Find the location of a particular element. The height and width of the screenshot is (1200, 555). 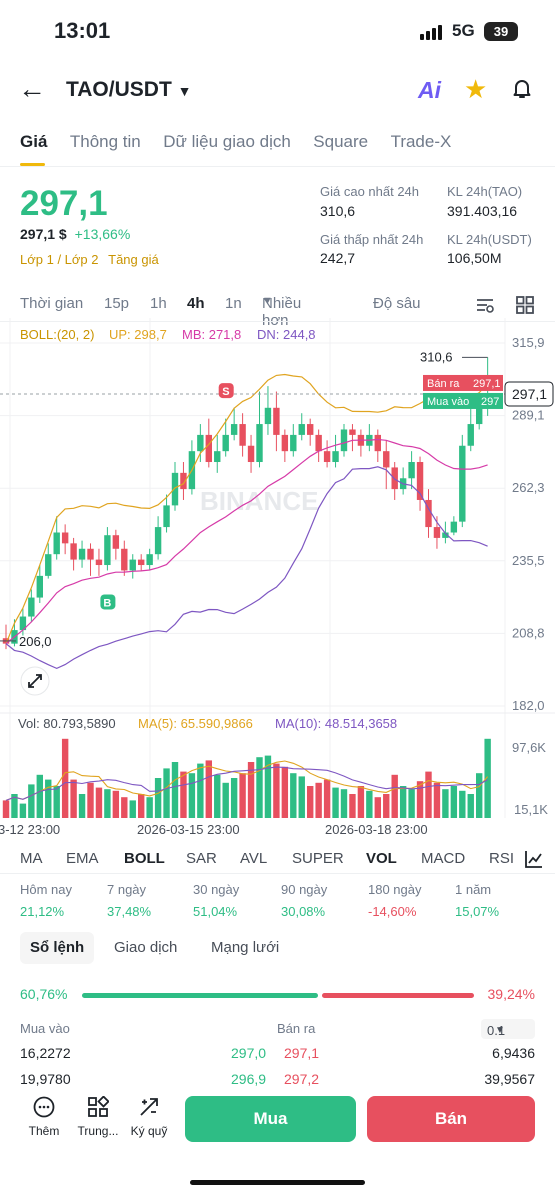

tf-1d: 1n is located at coordinates (233, 303).